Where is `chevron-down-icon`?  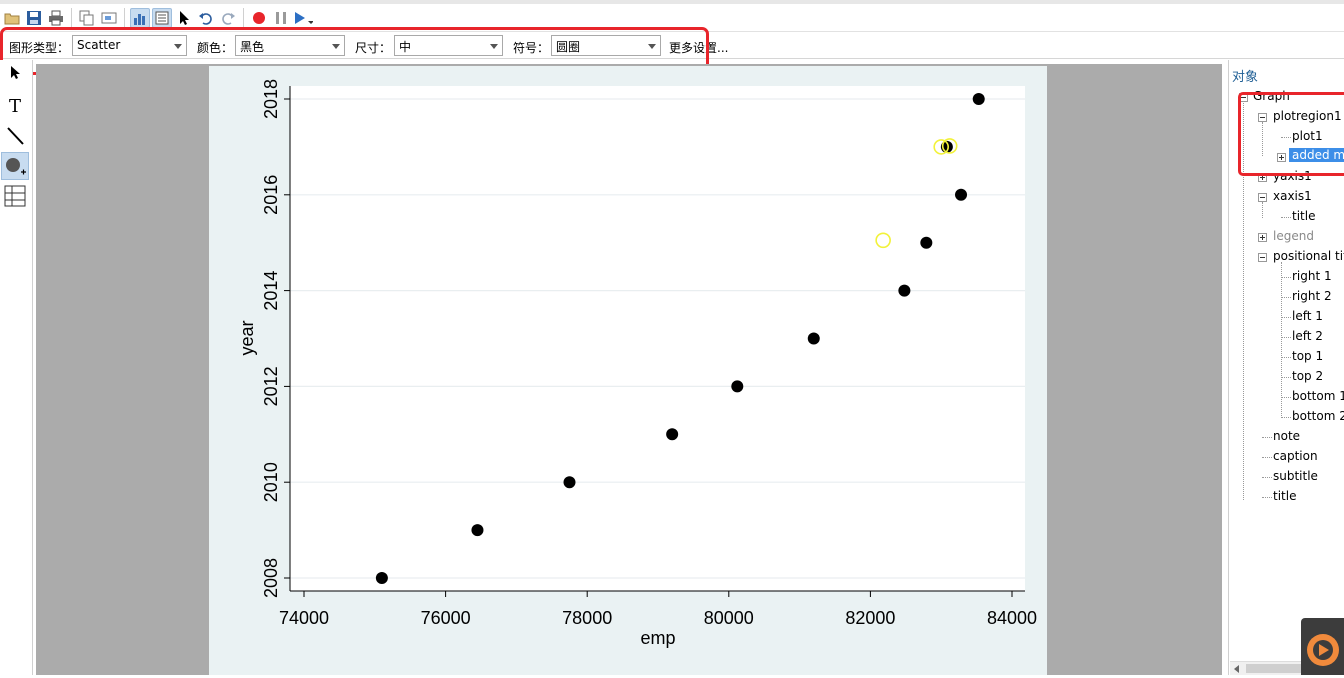 chevron-down-icon is located at coordinates (178, 46).